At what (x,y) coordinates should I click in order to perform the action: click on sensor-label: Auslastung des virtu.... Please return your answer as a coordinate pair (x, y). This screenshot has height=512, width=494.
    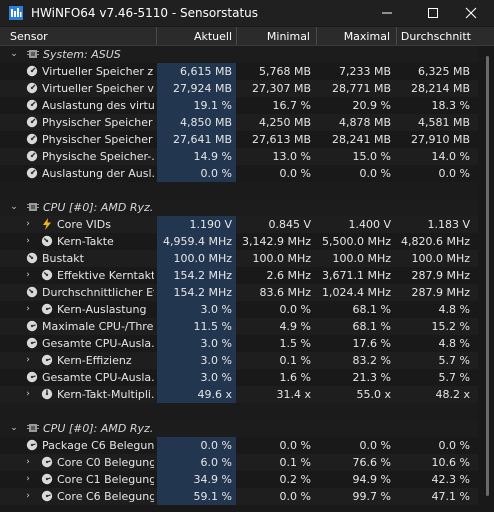
    Looking at the image, I should click on (98, 105).